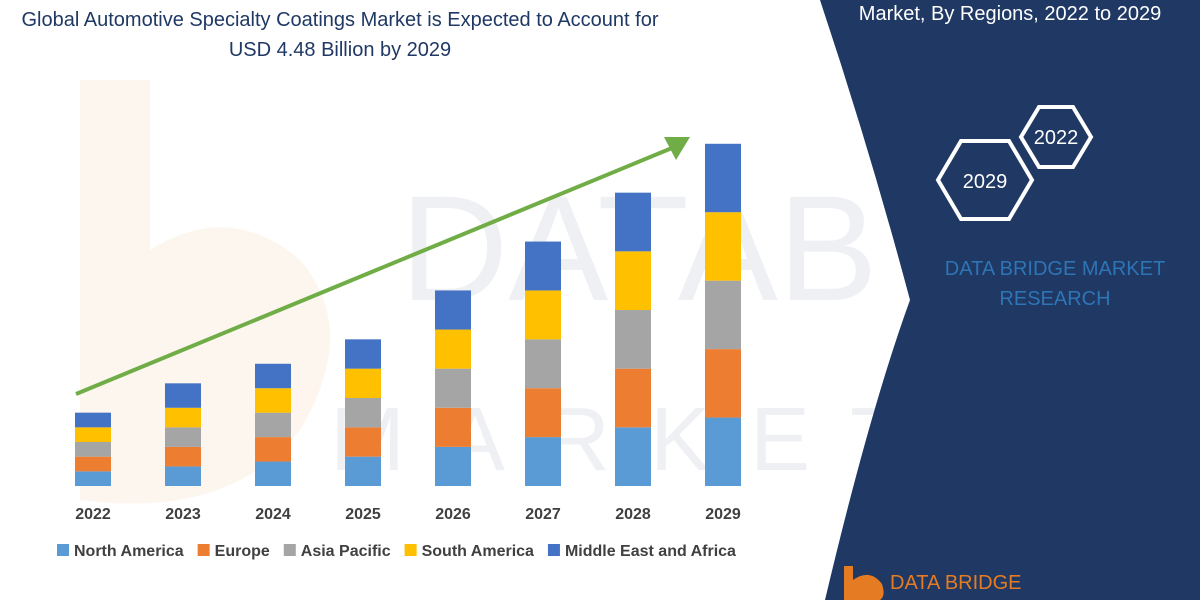 Image resolution: width=1200 pixels, height=600 pixels. Describe the element at coordinates (956, 583) in the screenshot. I see `logo-wordmark: DATA BRIDGE` at that location.